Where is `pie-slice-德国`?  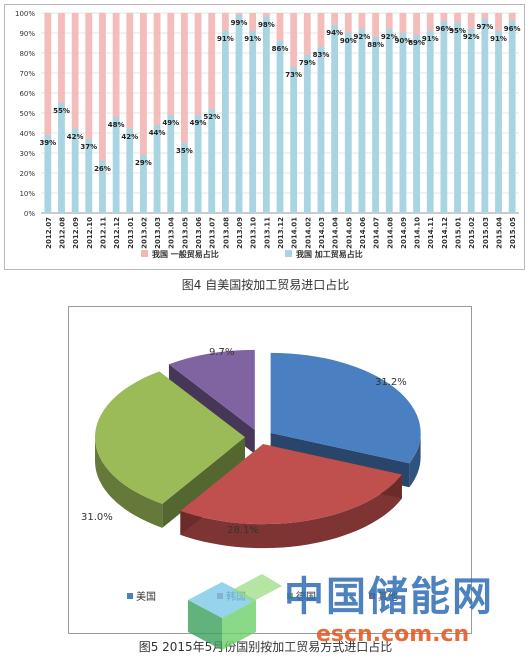 pie-slice-德国 is located at coordinates (170, 449).